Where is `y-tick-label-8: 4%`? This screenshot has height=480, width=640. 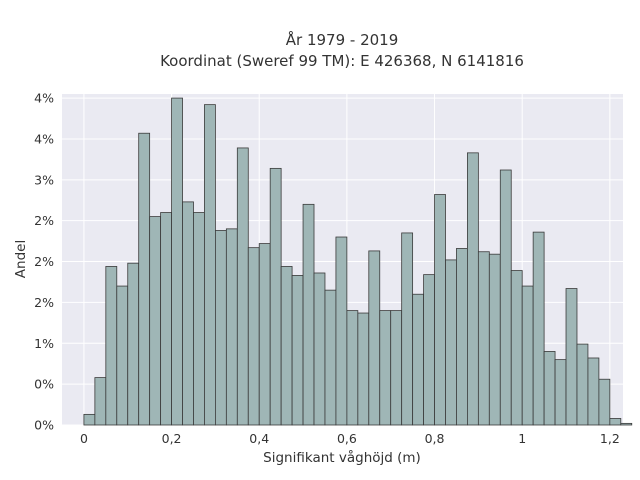
y-tick-label-8: 4% is located at coordinates (44, 98).